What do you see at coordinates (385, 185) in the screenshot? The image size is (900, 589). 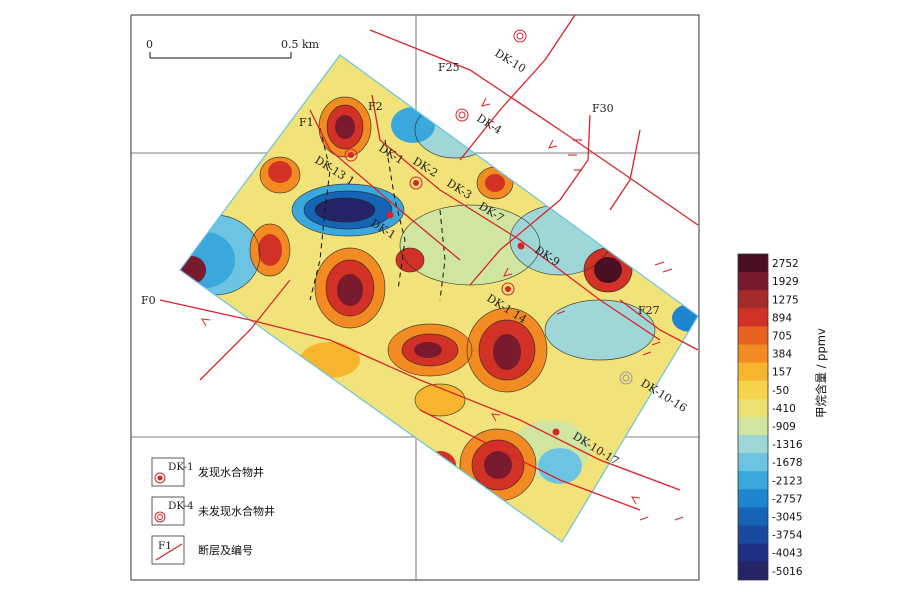 I see `fault-f1` at bounding box center [385, 185].